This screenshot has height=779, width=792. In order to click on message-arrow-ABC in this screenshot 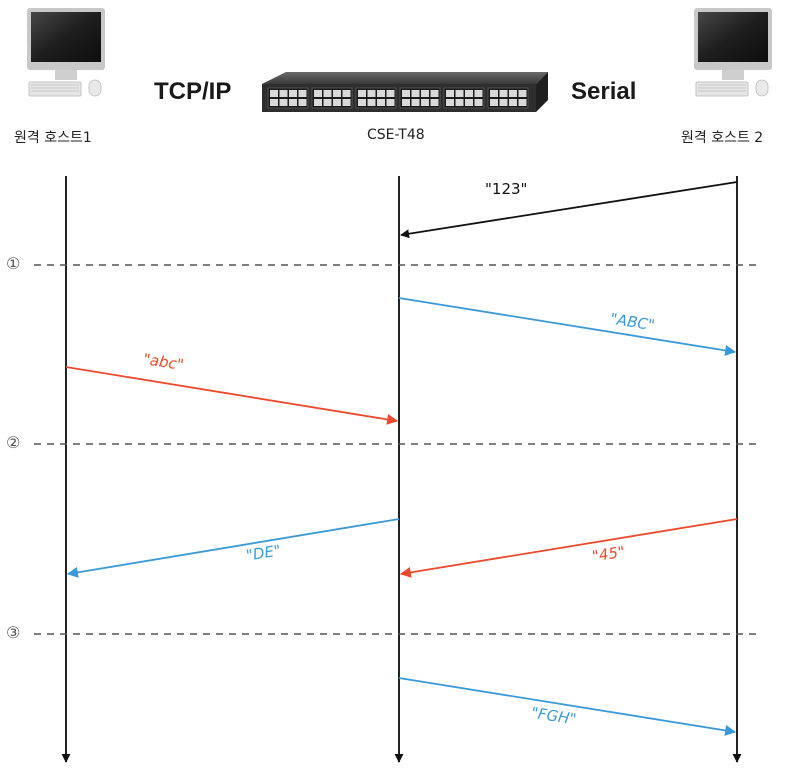, I will do `click(567, 326)`.